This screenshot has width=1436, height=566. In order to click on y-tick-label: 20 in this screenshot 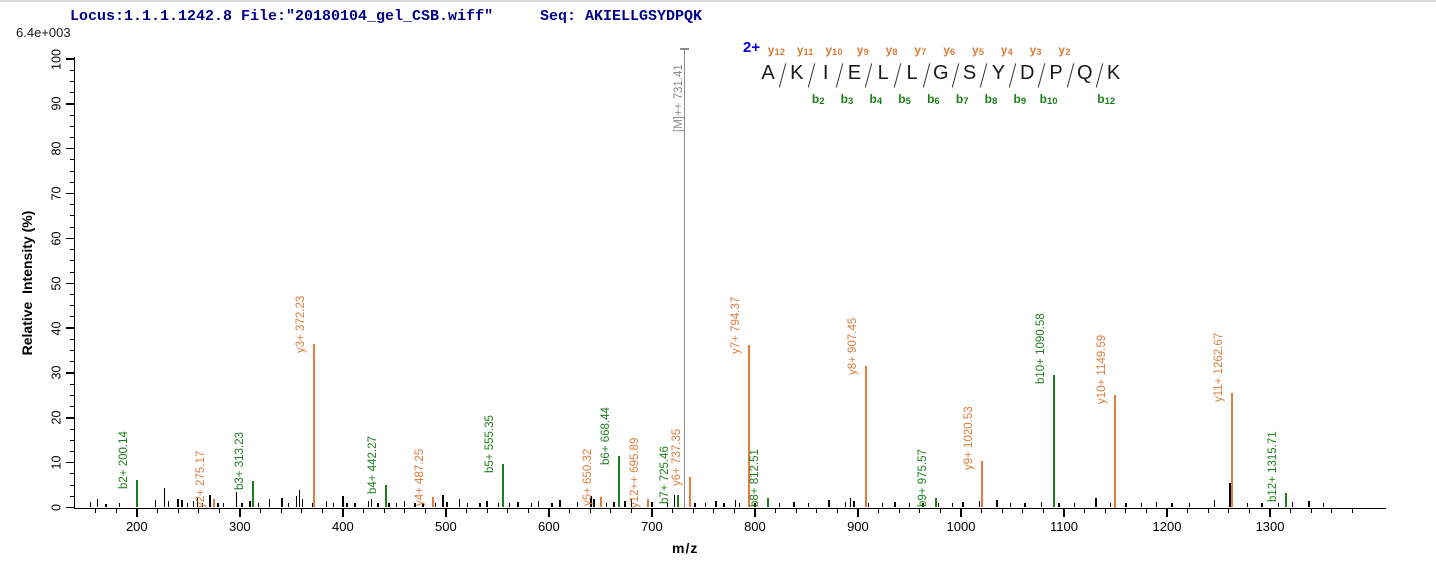, I will do `click(56, 417)`.